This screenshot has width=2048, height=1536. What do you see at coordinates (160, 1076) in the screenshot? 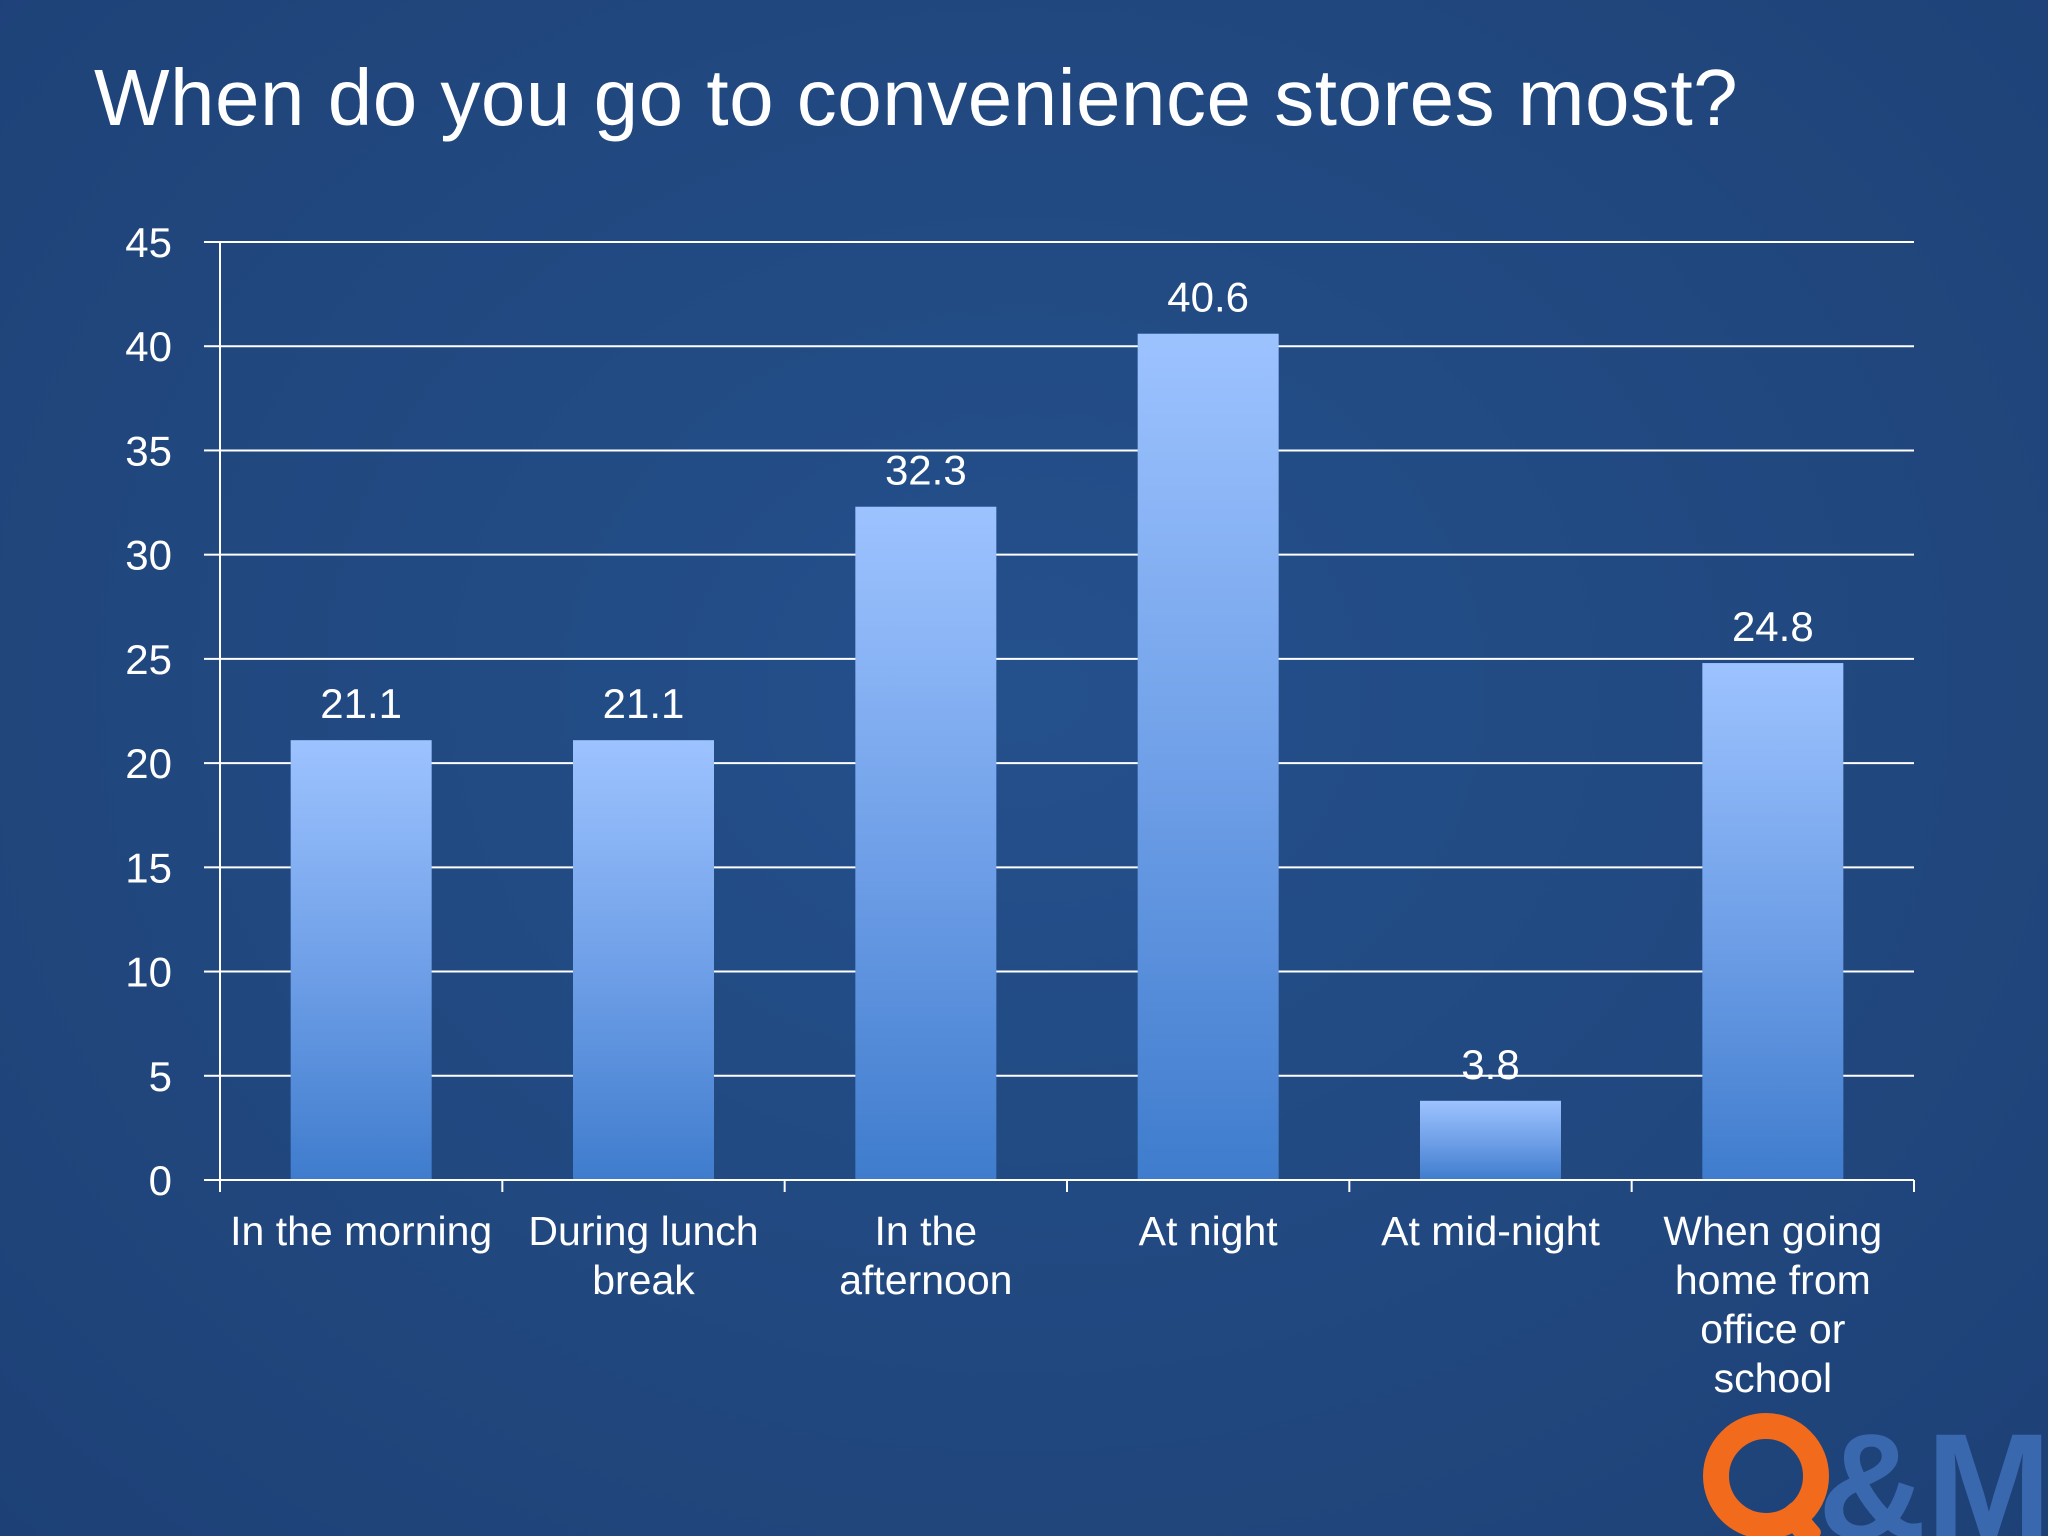
I see `y-tick-label: 5` at bounding box center [160, 1076].